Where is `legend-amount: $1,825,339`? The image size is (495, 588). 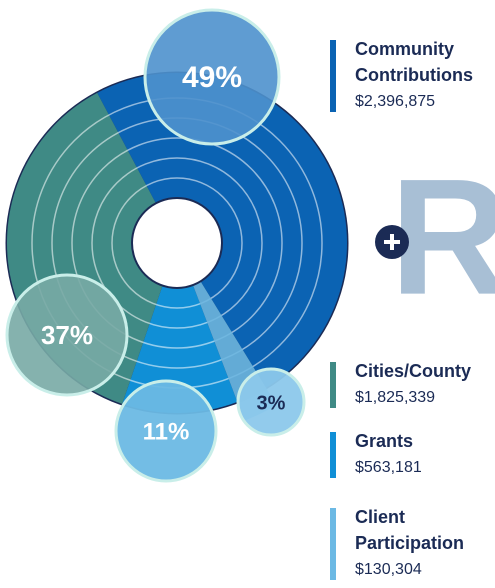
legend-amount: $1,825,339 is located at coordinates (395, 397).